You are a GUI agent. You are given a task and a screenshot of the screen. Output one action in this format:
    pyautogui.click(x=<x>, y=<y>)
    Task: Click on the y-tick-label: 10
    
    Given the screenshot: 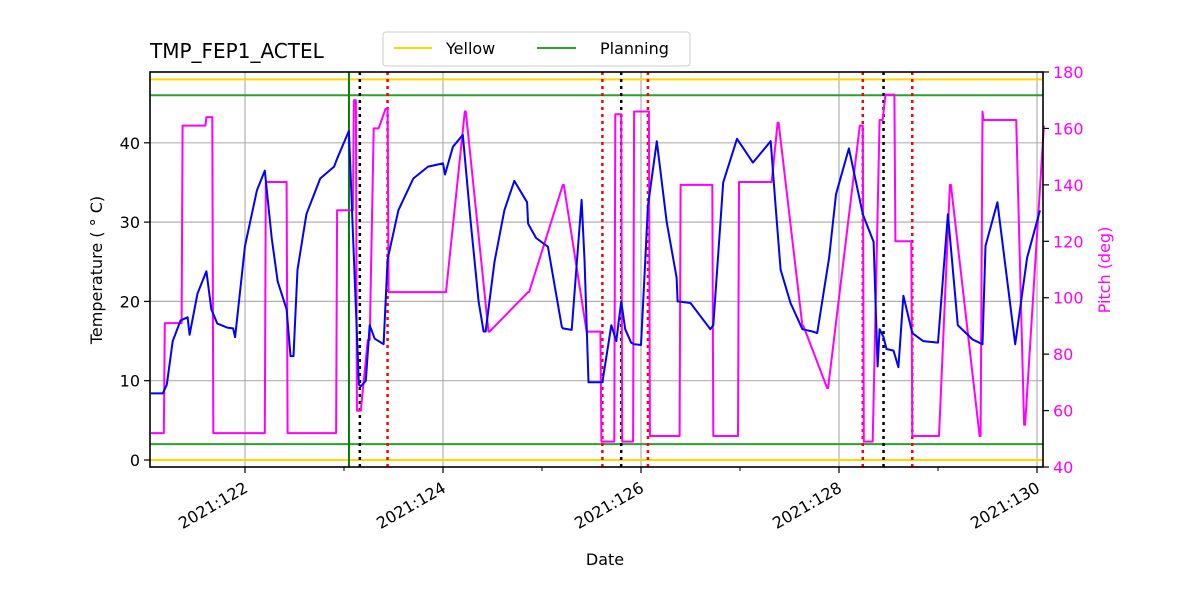 What is the action you would take?
    pyautogui.click(x=130, y=381)
    